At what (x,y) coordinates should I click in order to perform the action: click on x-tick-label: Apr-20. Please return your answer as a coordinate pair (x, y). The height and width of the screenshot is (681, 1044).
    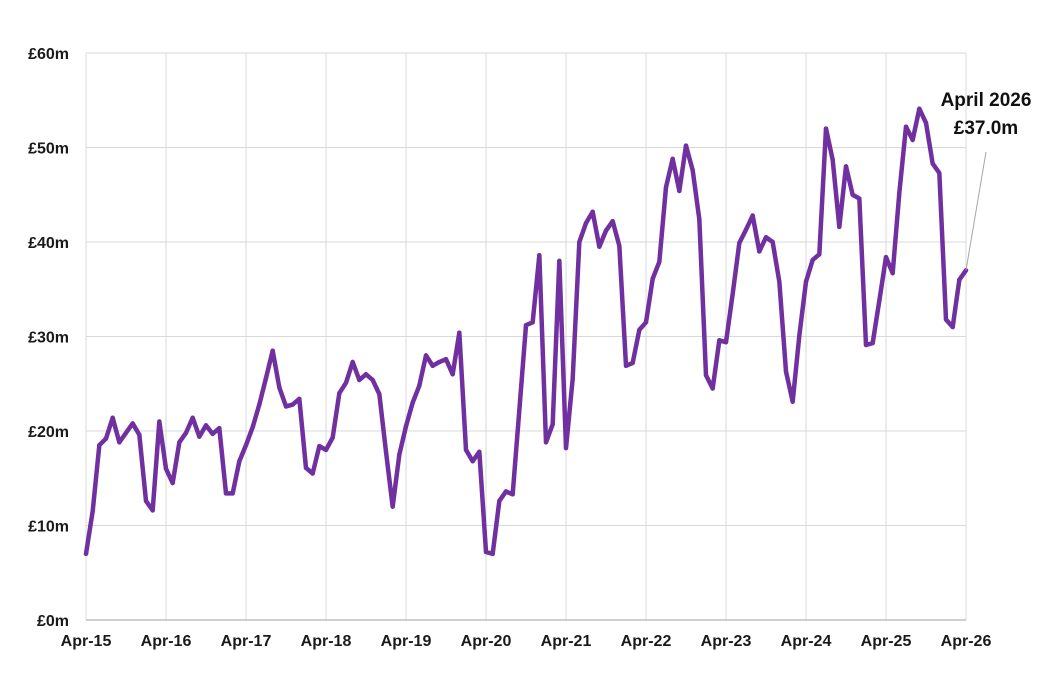
    Looking at the image, I should click on (486, 641).